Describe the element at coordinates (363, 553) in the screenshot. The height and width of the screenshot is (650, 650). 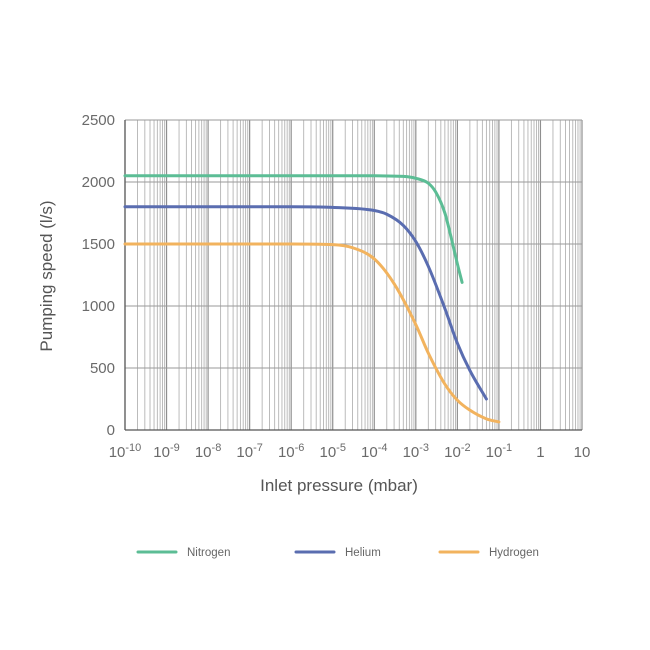
I see `legend-label: Helium` at that location.